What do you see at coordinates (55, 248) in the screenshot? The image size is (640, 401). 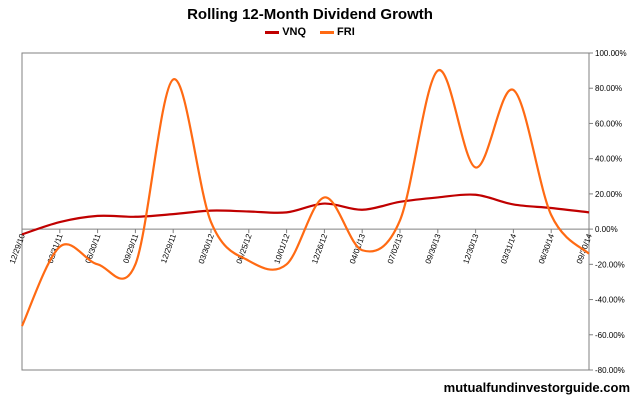 I see `x-tick-label: 03/31/11` at bounding box center [55, 248].